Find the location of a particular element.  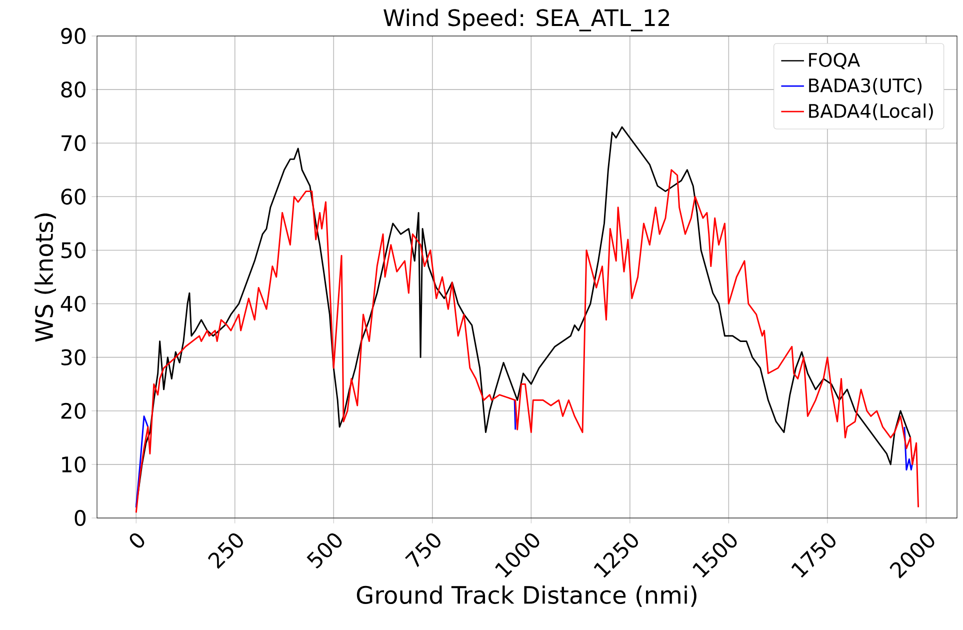

y-tick-label: 10 is located at coordinates (74, 464).